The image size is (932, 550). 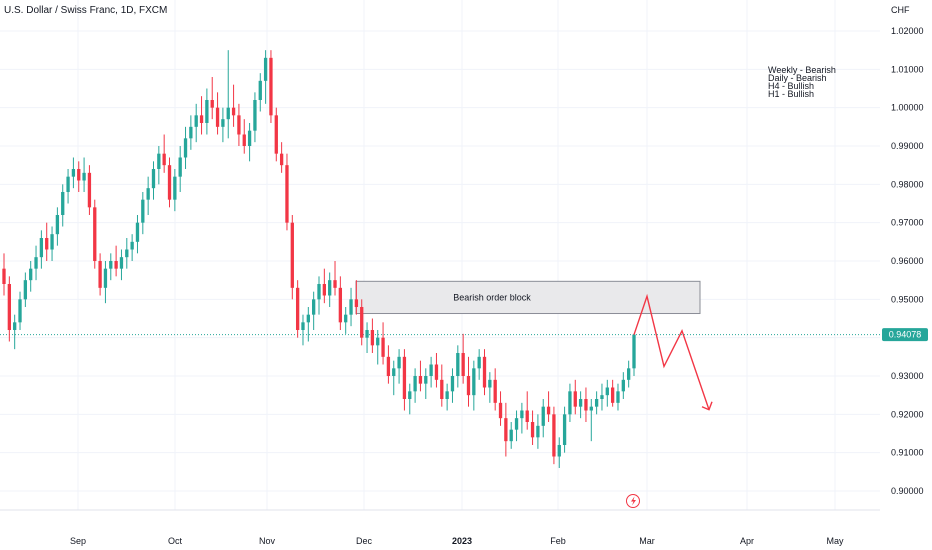 What do you see at coordinates (907, 69) in the screenshot?
I see `price-tick-label: 1.01000` at bounding box center [907, 69].